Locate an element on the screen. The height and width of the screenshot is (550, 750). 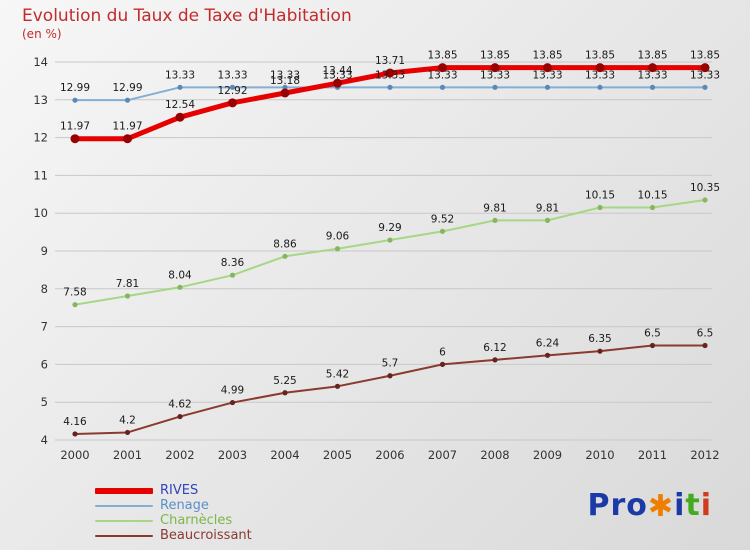
y-axis-tick-label: 9 is located at coordinates (44, 251).